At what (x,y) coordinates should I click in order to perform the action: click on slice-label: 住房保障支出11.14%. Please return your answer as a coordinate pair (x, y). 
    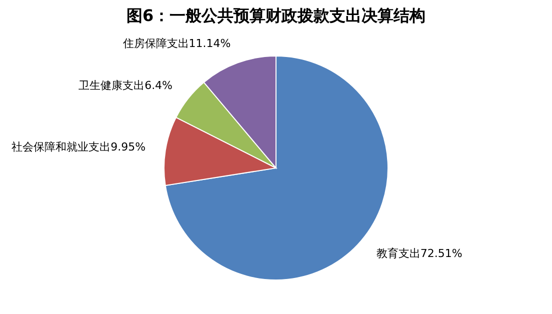
    Looking at the image, I should click on (176, 43).